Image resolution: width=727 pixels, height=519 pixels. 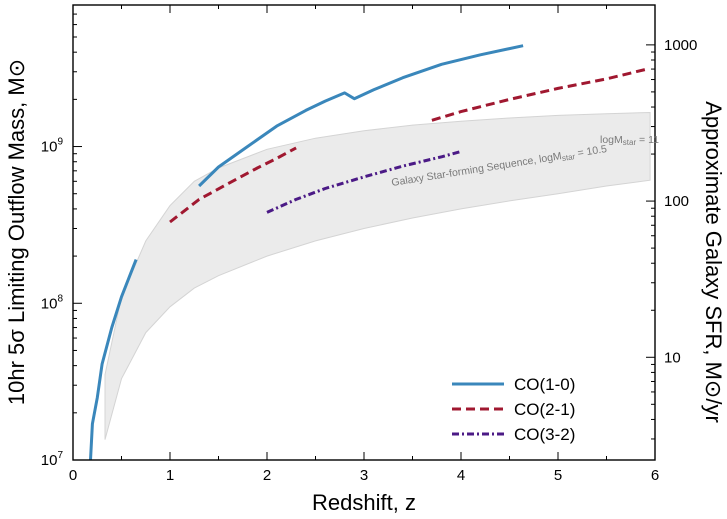 I want to click on series-line-co-2-1-seg0, so click(x=233, y=185).